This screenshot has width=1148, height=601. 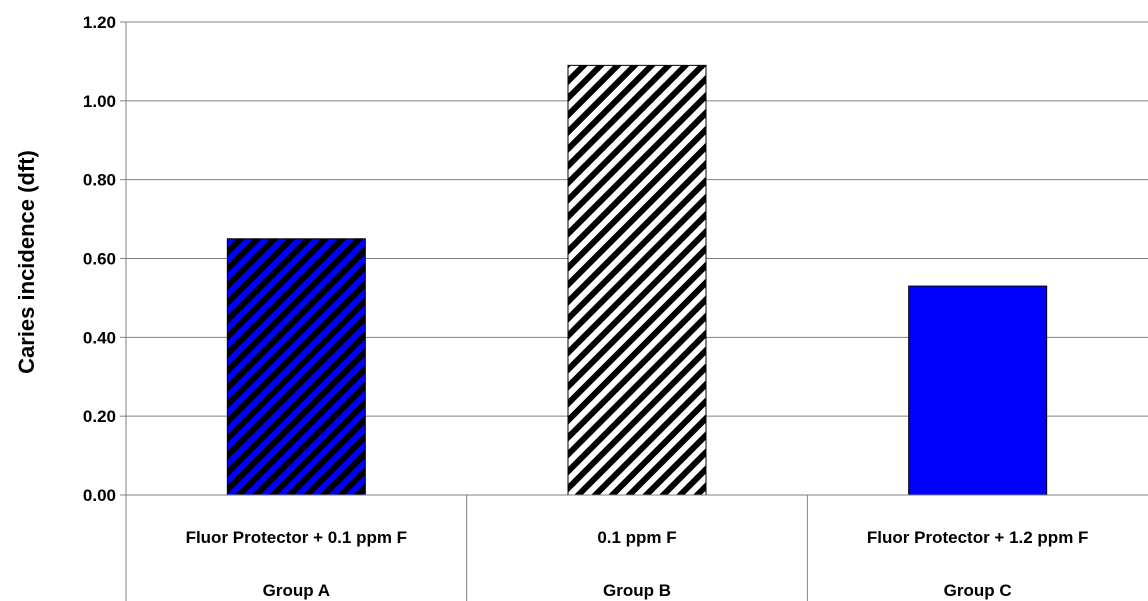 What do you see at coordinates (99, 101) in the screenshot?
I see `y-tick-label: 1.00` at bounding box center [99, 101].